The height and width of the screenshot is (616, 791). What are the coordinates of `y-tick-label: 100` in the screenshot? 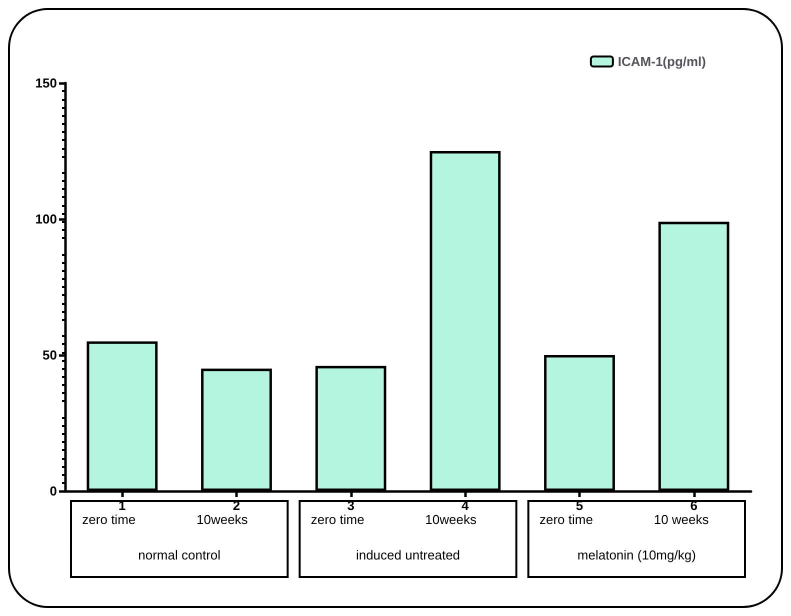 It's located at (46, 219).